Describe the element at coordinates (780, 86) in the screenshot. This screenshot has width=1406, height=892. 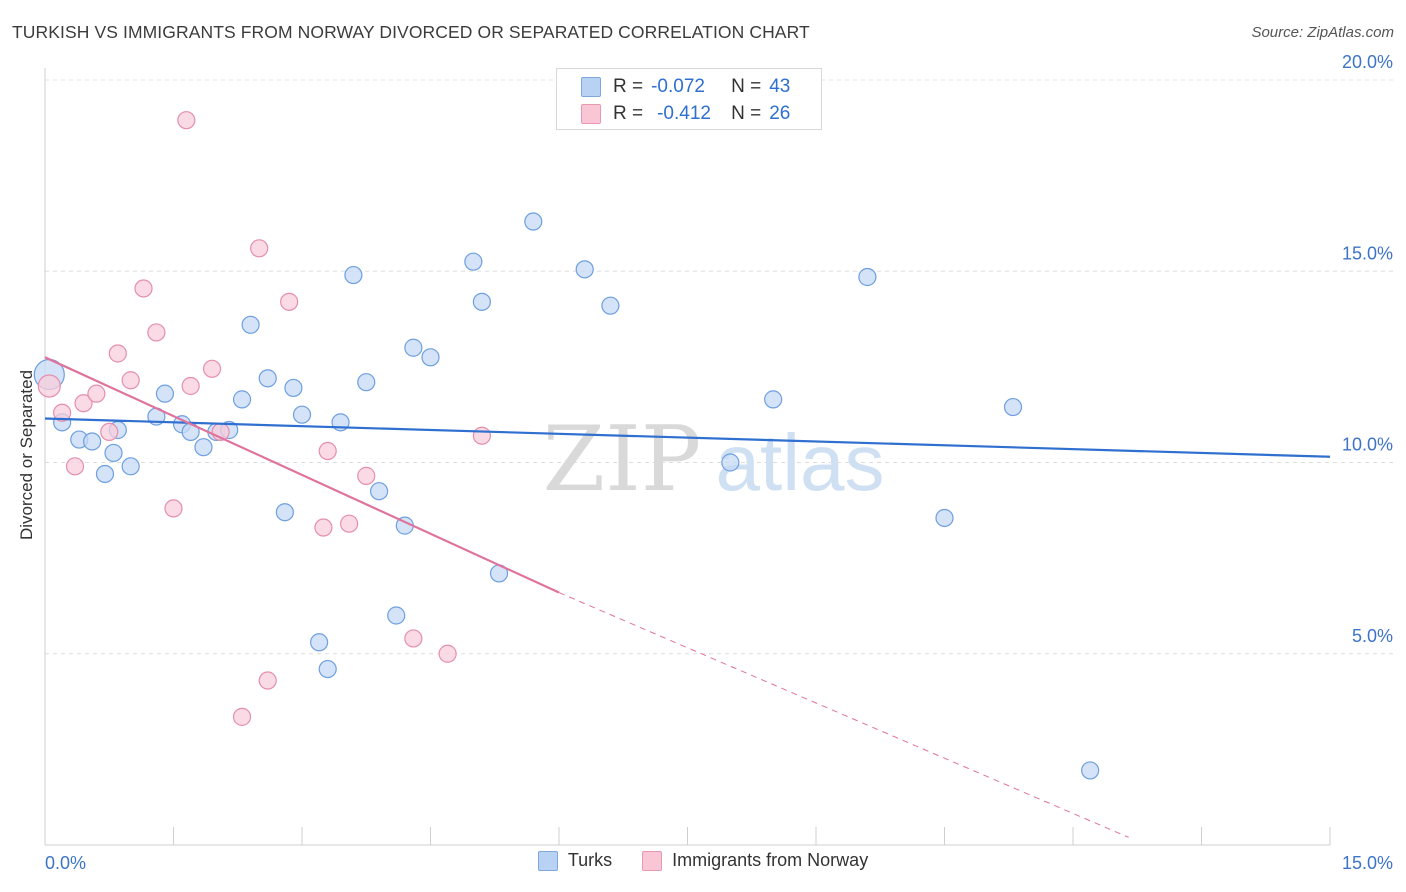
I see `n-value: 43` at that location.